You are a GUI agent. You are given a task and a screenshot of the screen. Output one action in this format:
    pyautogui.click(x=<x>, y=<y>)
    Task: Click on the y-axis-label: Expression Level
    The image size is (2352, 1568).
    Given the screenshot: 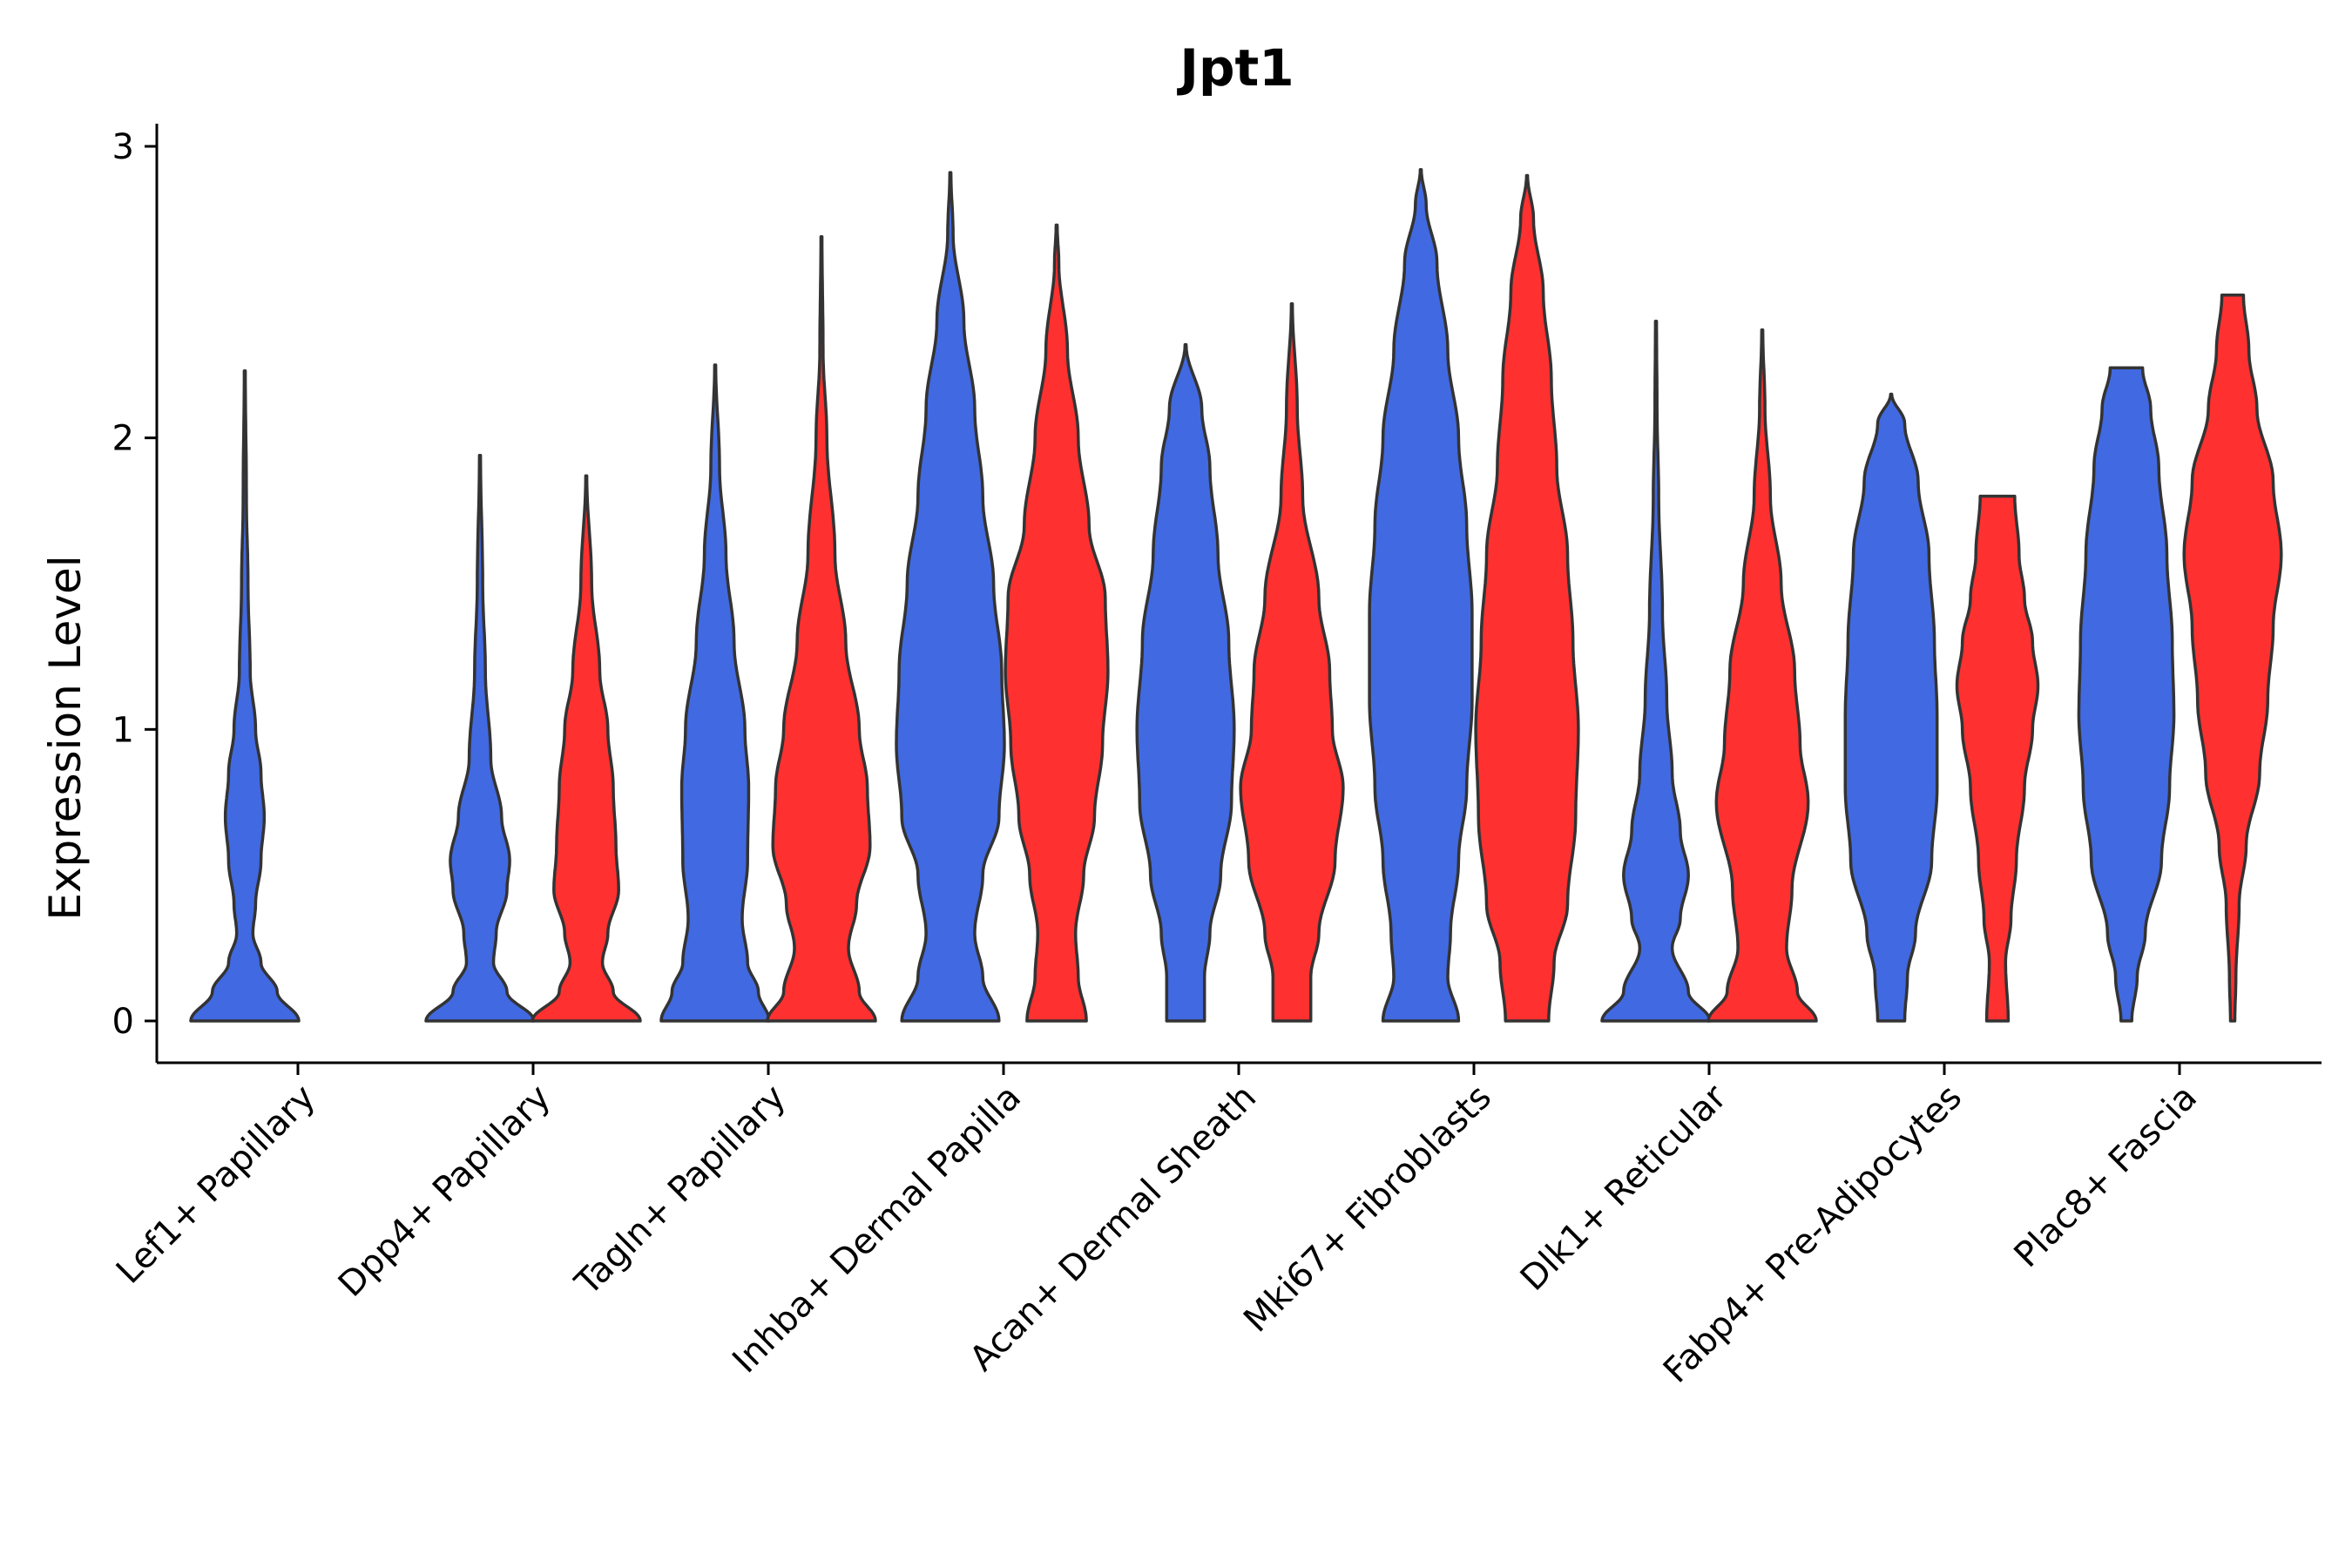 What is the action you would take?
    pyautogui.click(x=66, y=737)
    